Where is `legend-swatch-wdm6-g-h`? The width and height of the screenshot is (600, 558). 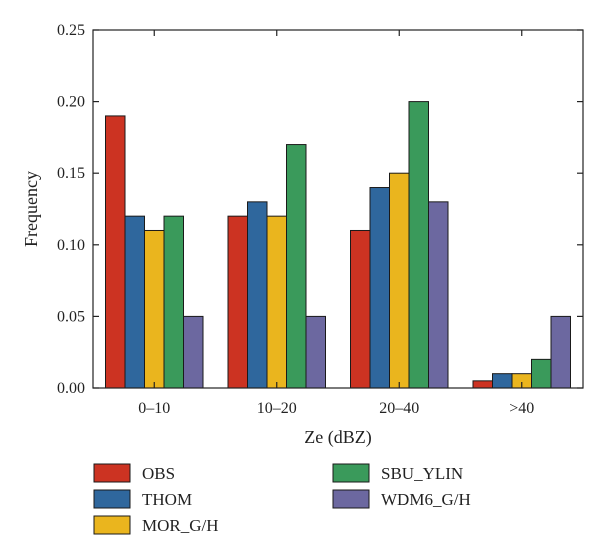
legend-swatch-wdm6-g-h is located at coordinates (351, 499).